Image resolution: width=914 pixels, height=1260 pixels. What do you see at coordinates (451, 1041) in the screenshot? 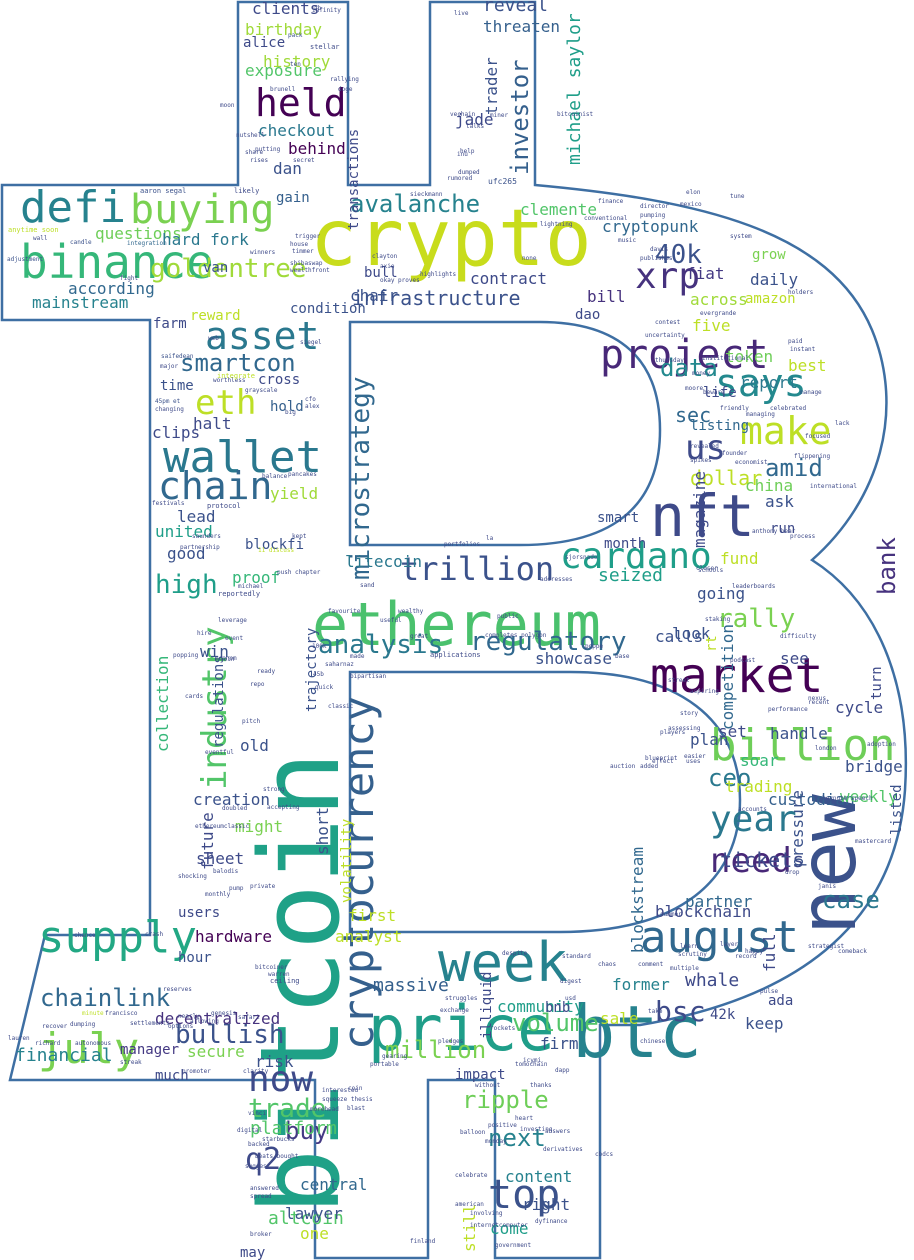
I see `cloud-word: pledges` at bounding box center [451, 1041].